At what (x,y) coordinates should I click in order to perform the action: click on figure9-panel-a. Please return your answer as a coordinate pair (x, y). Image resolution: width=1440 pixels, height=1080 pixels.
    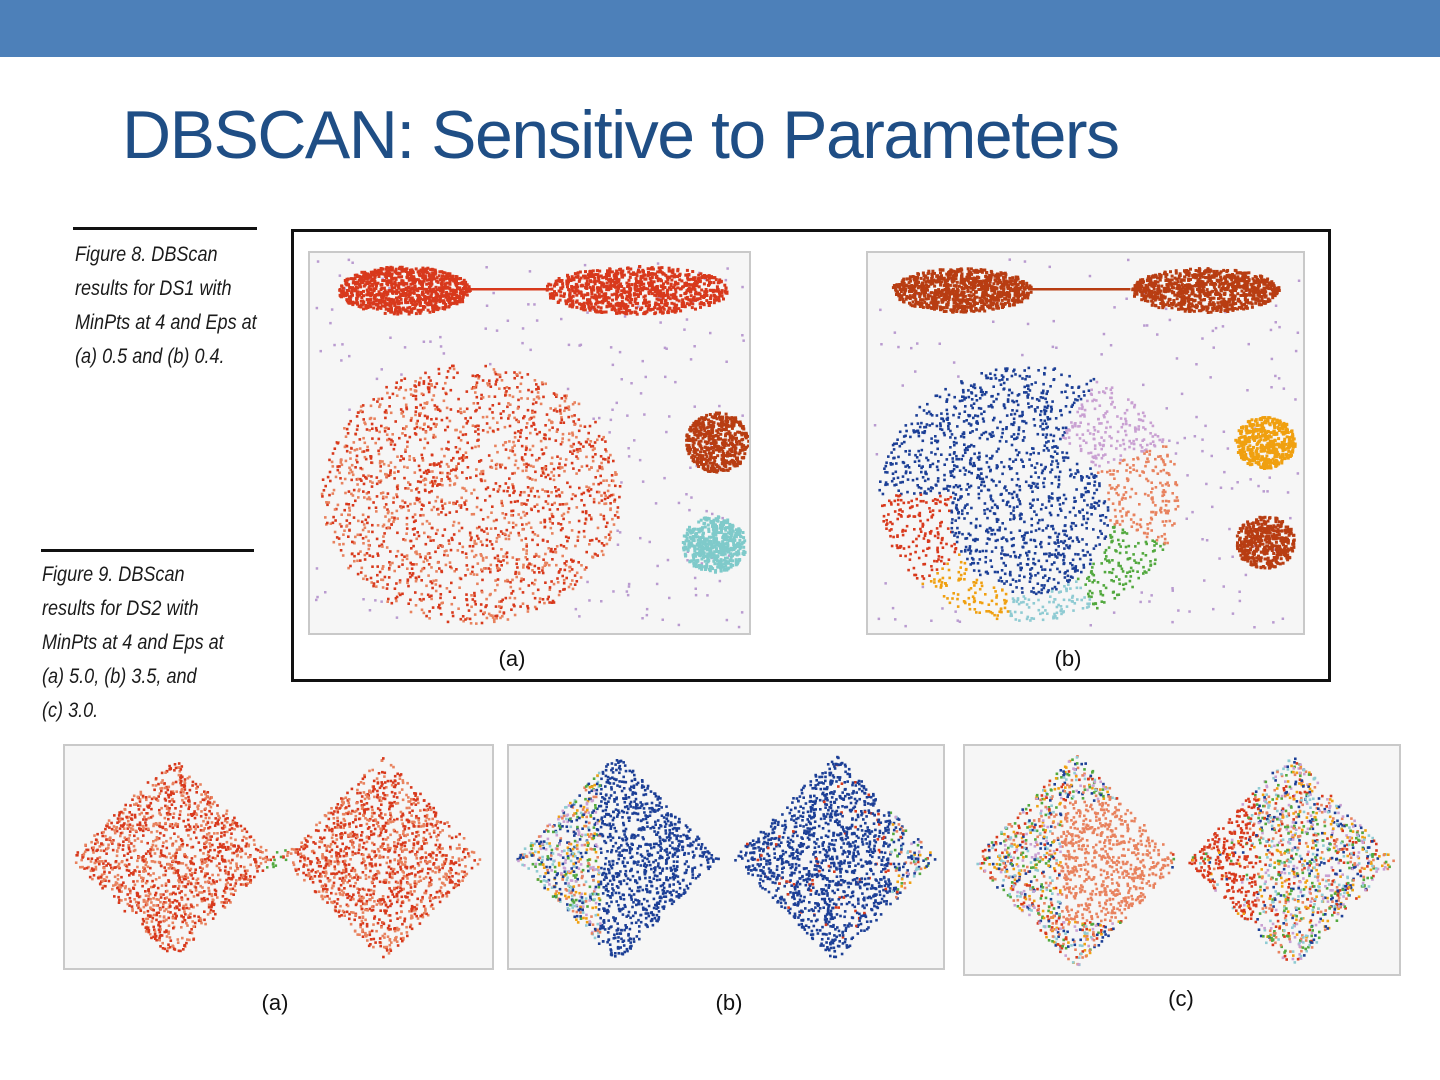
    Looking at the image, I should click on (278, 857).